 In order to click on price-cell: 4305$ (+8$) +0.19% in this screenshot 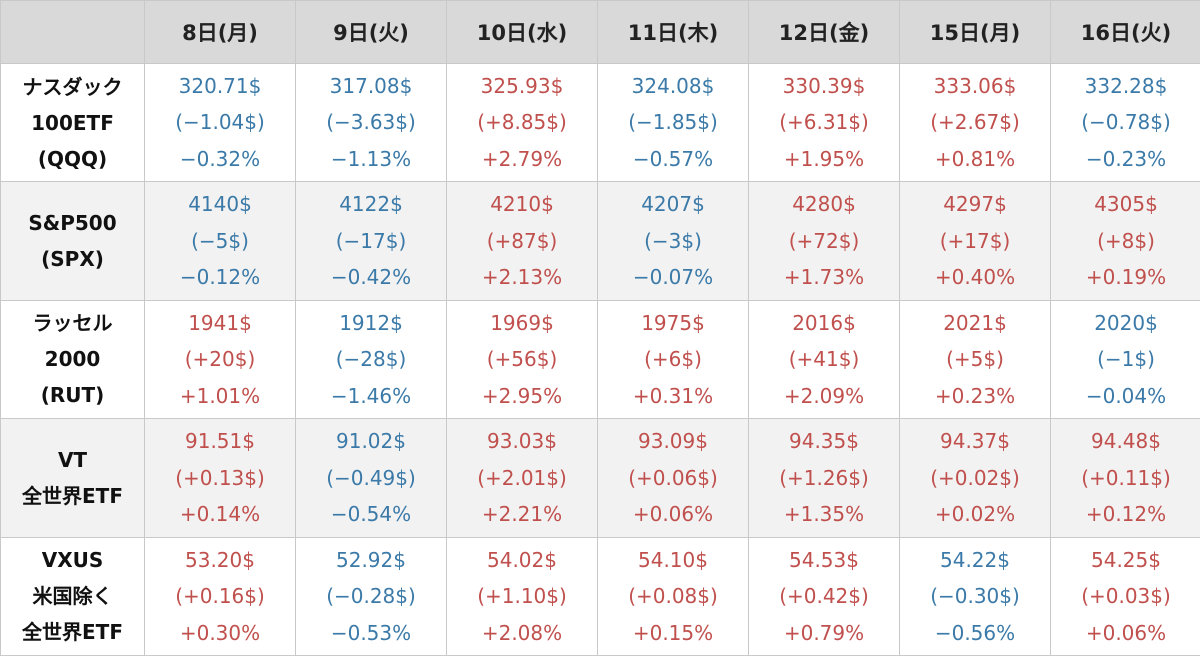, I will do `click(1125, 241)`.